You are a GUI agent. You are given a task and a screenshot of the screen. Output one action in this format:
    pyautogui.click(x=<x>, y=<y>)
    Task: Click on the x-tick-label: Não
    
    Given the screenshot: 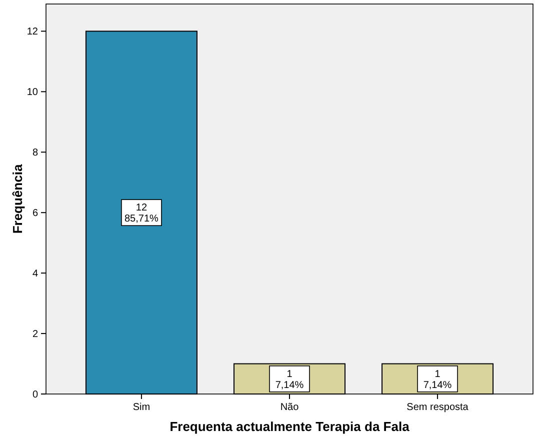 What is the action you would take?
    pyautogui.click(x=290, y=407)
    